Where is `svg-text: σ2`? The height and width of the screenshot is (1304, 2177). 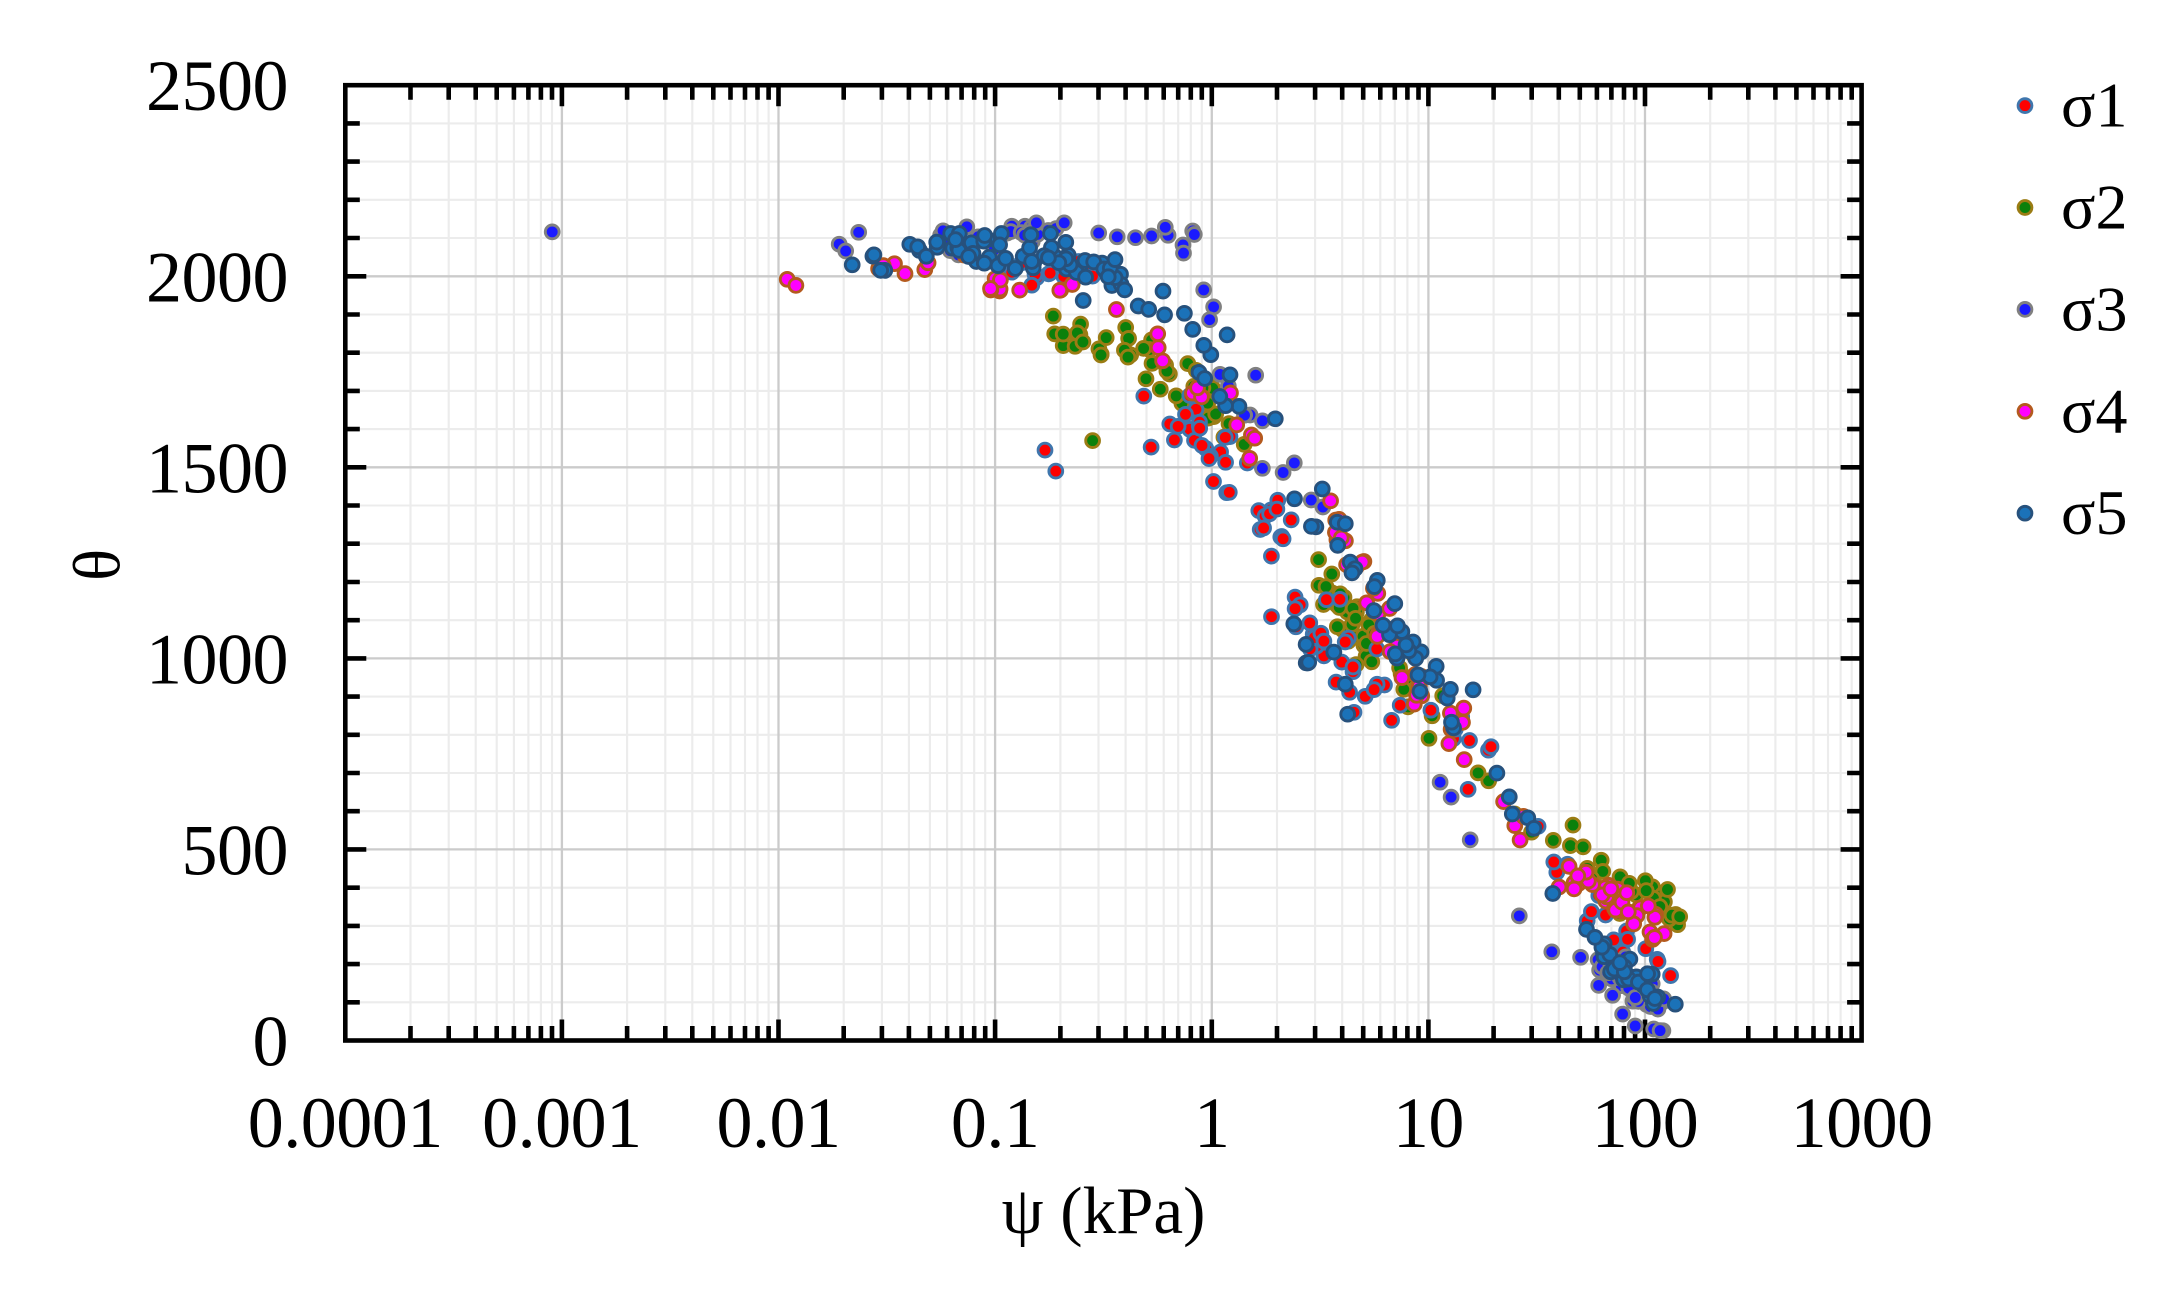
svg-text: σ2 is located at coordinates (2094, 207).